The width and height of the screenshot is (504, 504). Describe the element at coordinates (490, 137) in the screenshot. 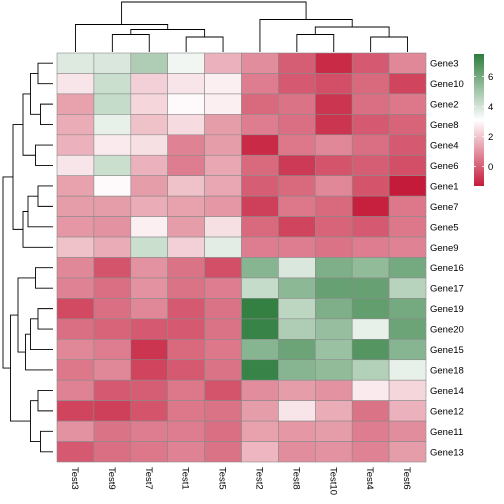

I see `legend-tick-label: 2` at that location.